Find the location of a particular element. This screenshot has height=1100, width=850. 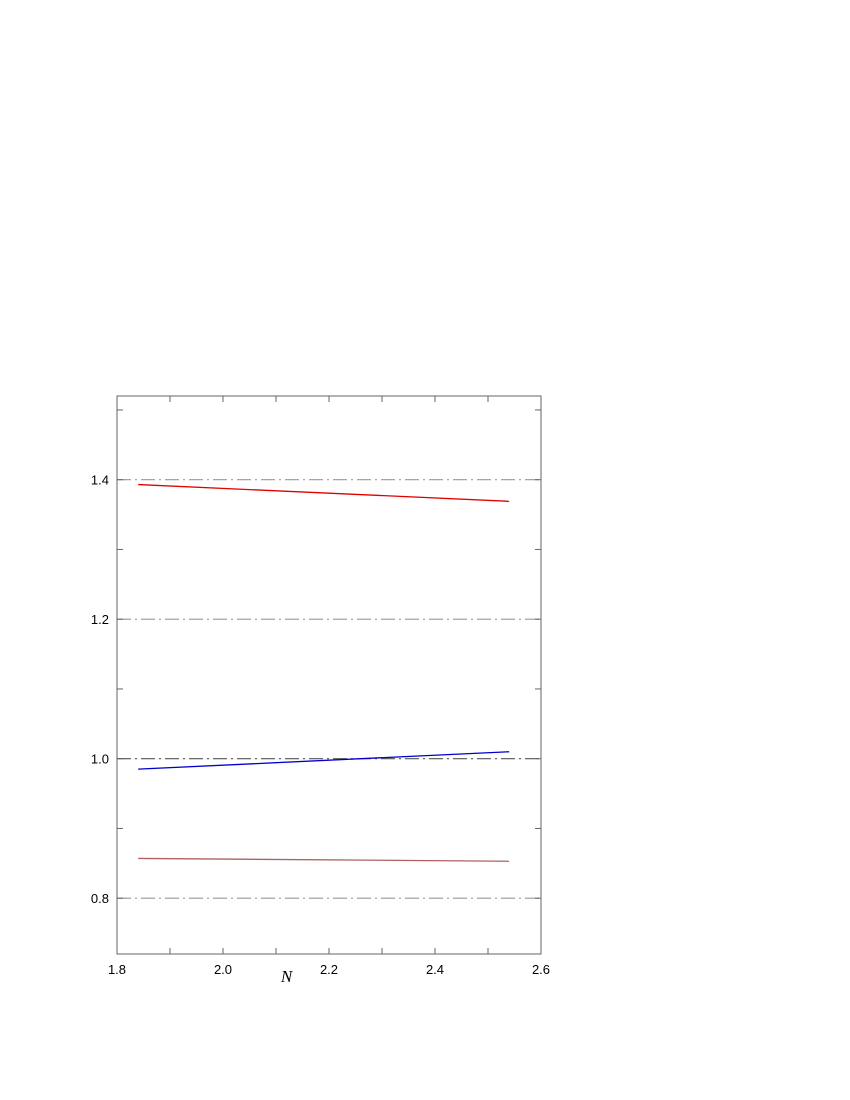

x-tick-label: 1.8 is located at coordinates (117, 969).